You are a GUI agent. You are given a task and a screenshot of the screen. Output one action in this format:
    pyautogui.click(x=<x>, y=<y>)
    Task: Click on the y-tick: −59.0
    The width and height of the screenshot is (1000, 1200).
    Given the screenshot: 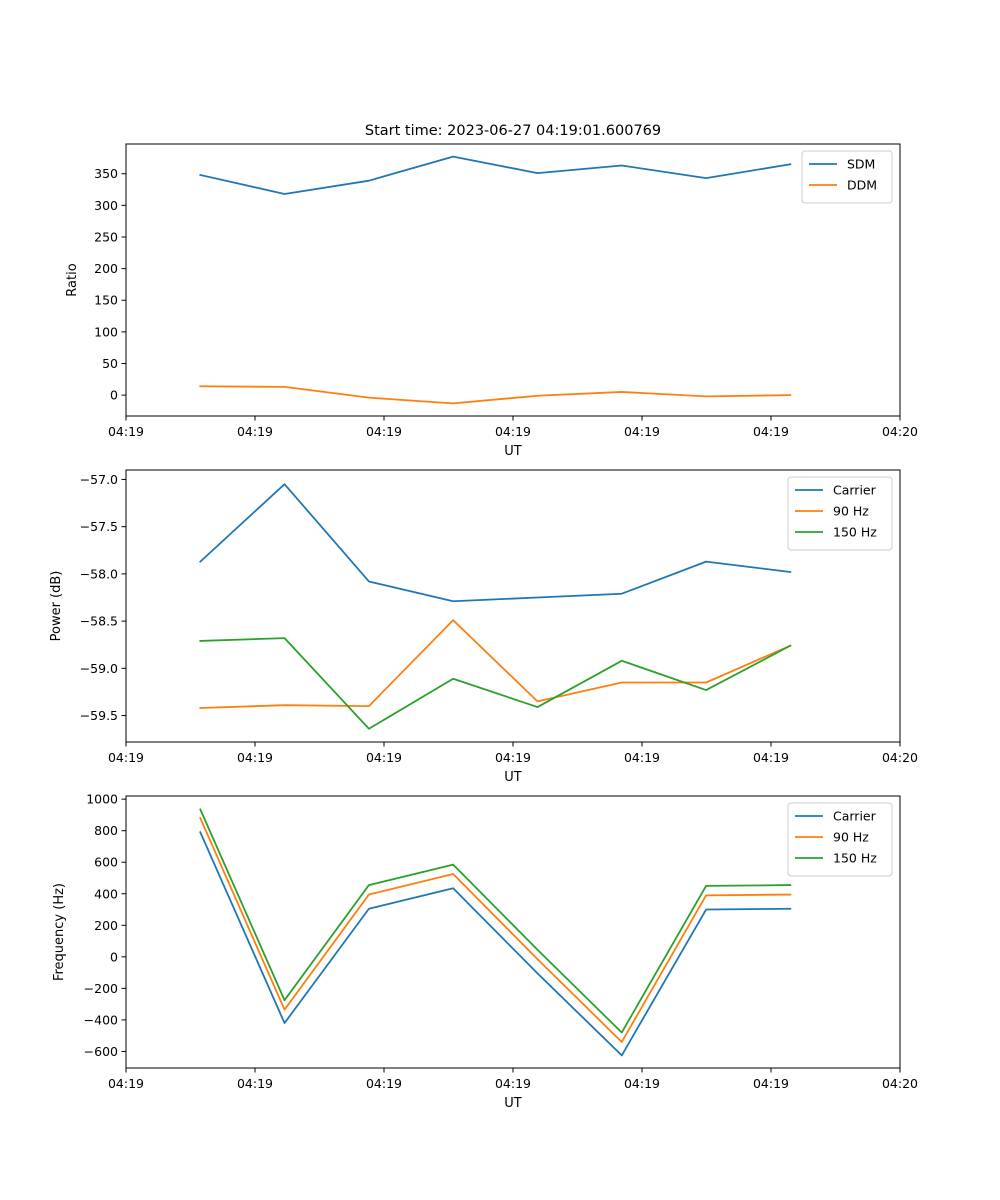 What is the action you would take?
    pyautogui.click(x=103, y=668)
    